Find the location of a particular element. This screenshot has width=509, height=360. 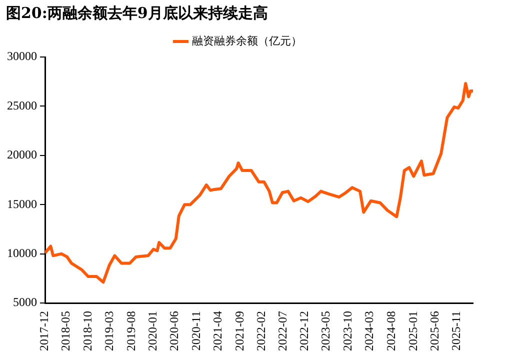

legend-label: 融资融券余额（亿元） is located at coordinates (247, 41).